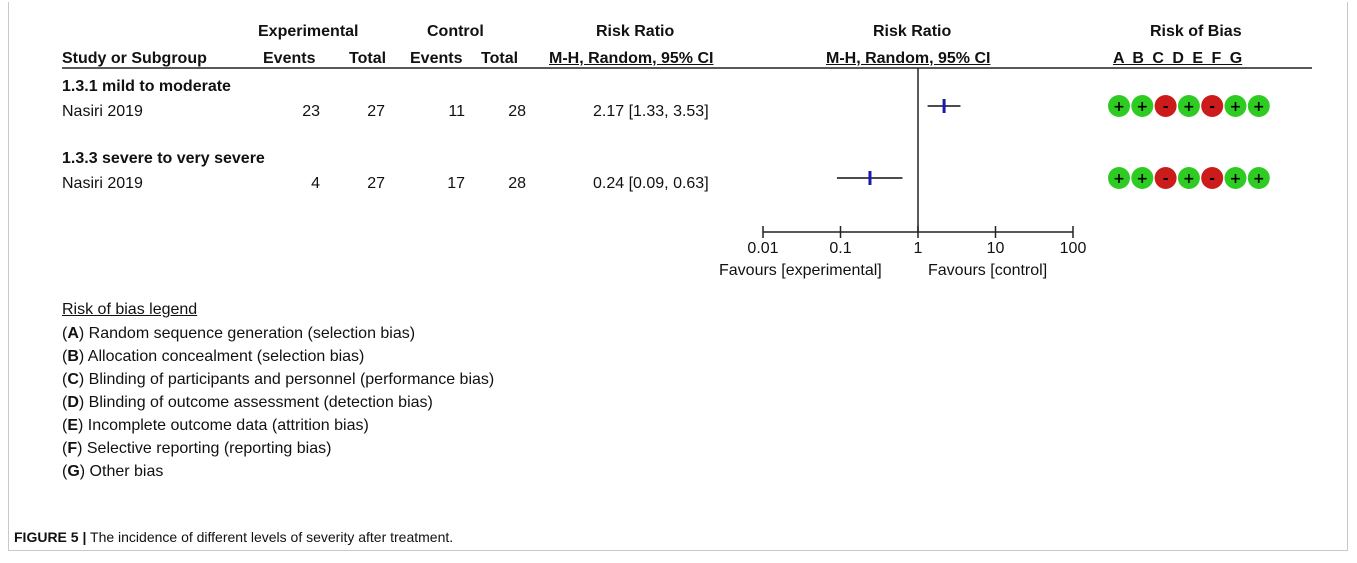 This screenshot has height=563, width=1357. I want to click on legend-letter: F, so click(72, 448).